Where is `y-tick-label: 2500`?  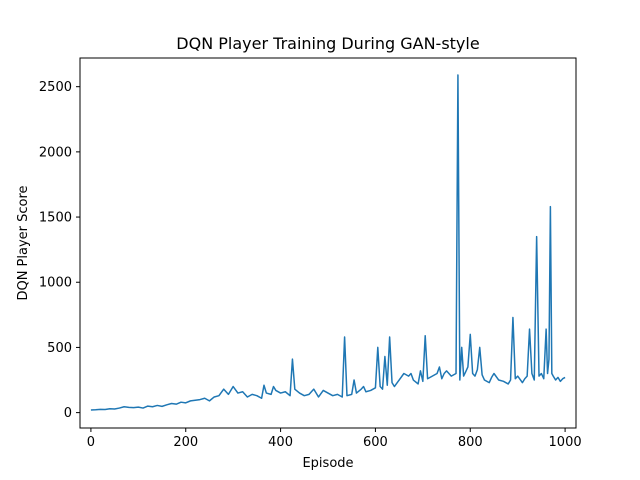
y-tick-label: 2500 is located at coordinates (55, 87).